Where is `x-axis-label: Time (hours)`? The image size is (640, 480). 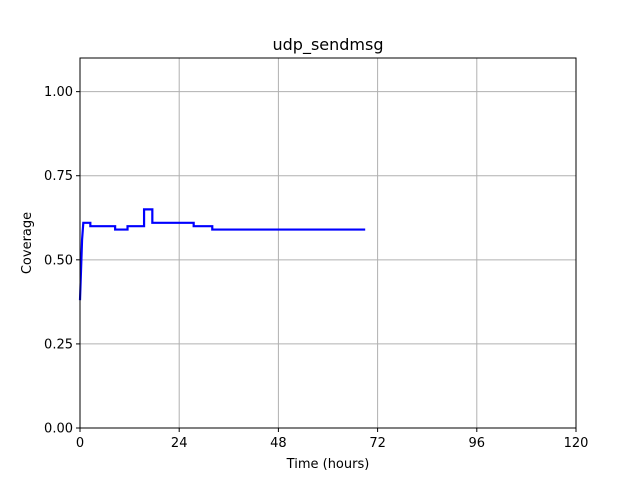 x-axis-label: Time (hours) is located at coordinates (328, 464).